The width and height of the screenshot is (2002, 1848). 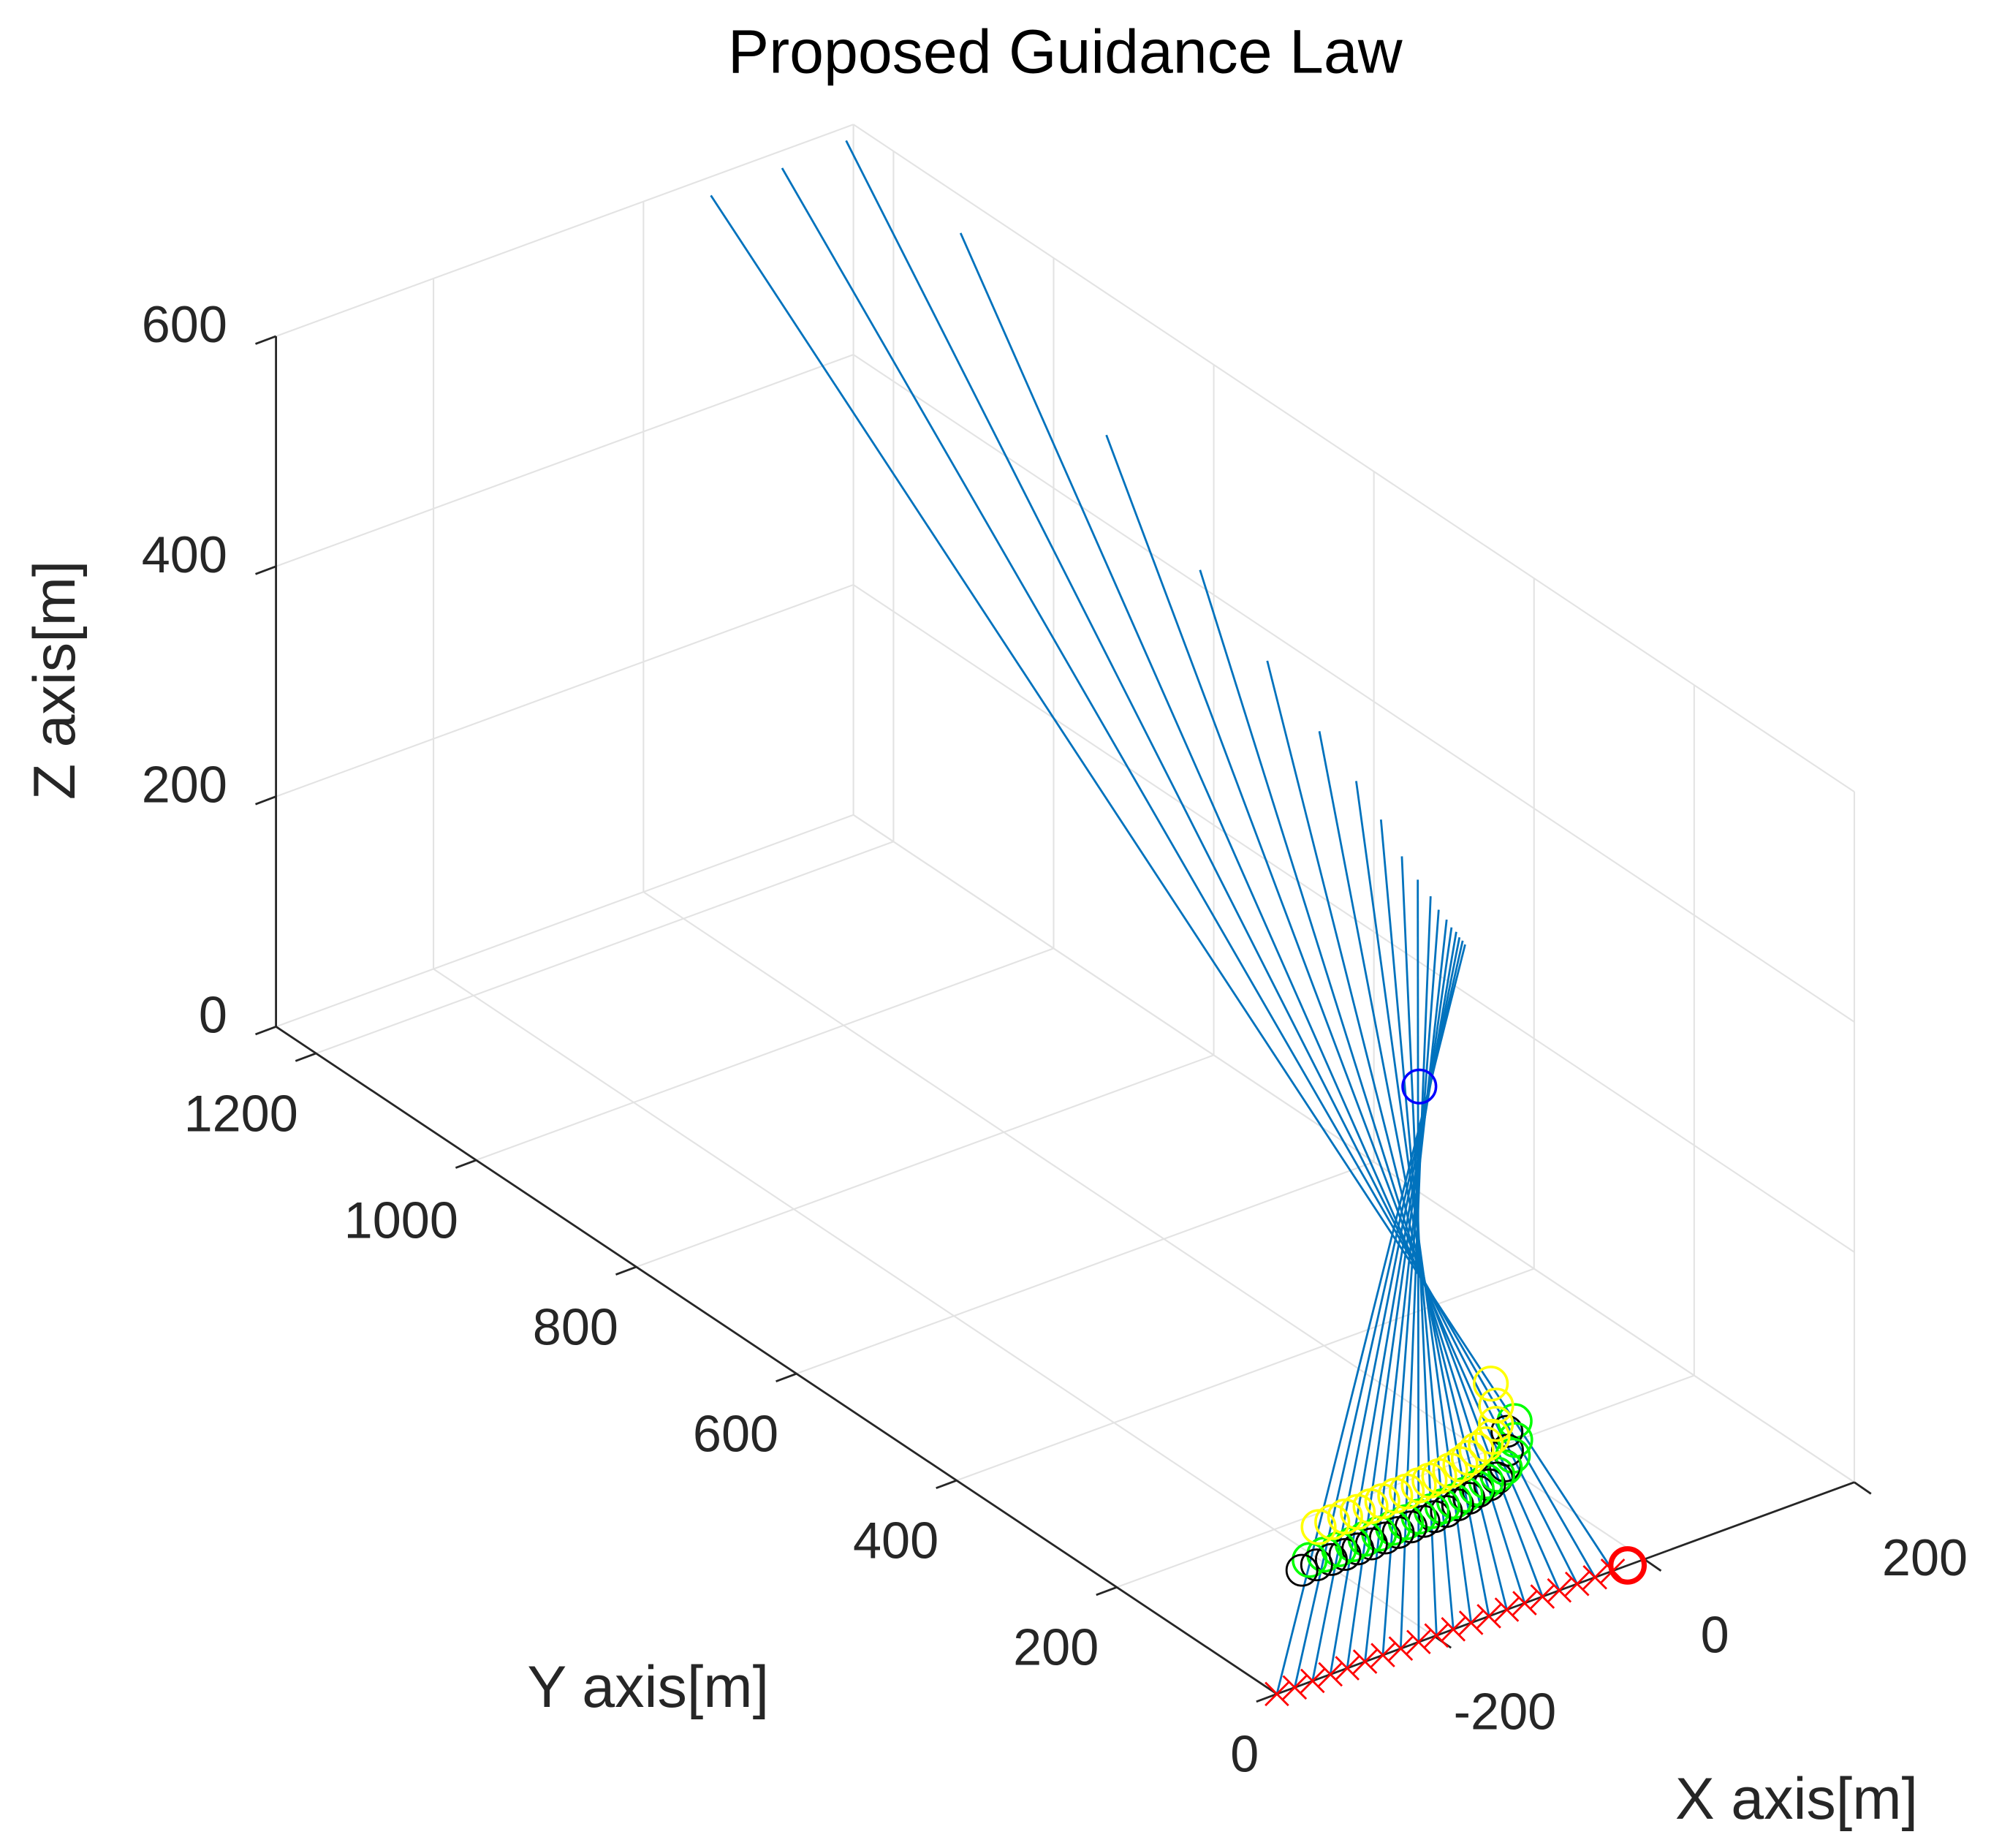 What do you see at coordinates (735, 1433) in the screenshot?
I see `y-tick-label: 600` at bounding box center [735, 1433].